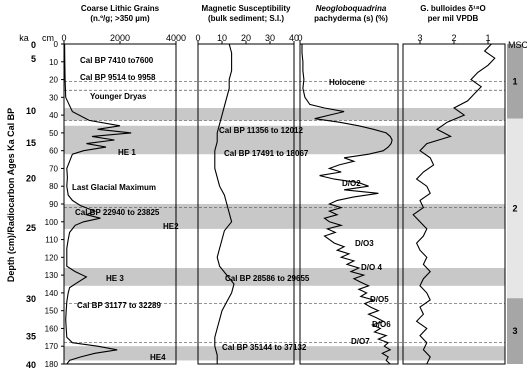  What do you see at coordinates (453, 18) in the screenshot?
I see `panel4-title-line2: per mil VPDB` at bounding box center [453, 18].